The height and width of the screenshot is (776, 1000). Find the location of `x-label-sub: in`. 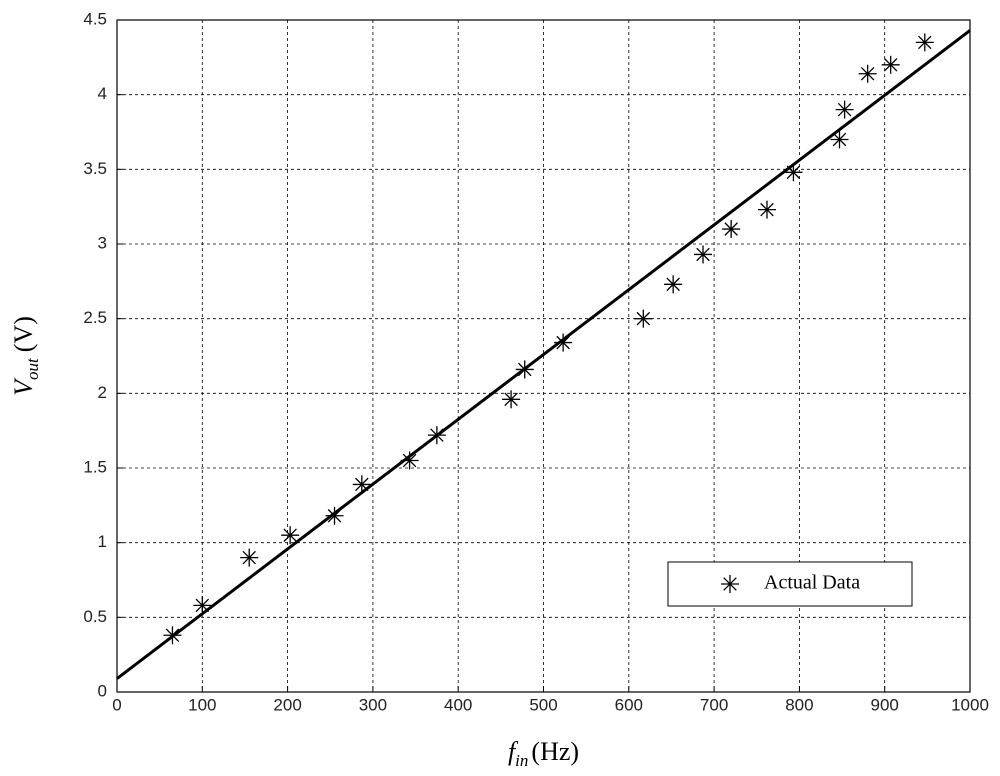

x-label-sub: in is located at coordinates (521, 760).